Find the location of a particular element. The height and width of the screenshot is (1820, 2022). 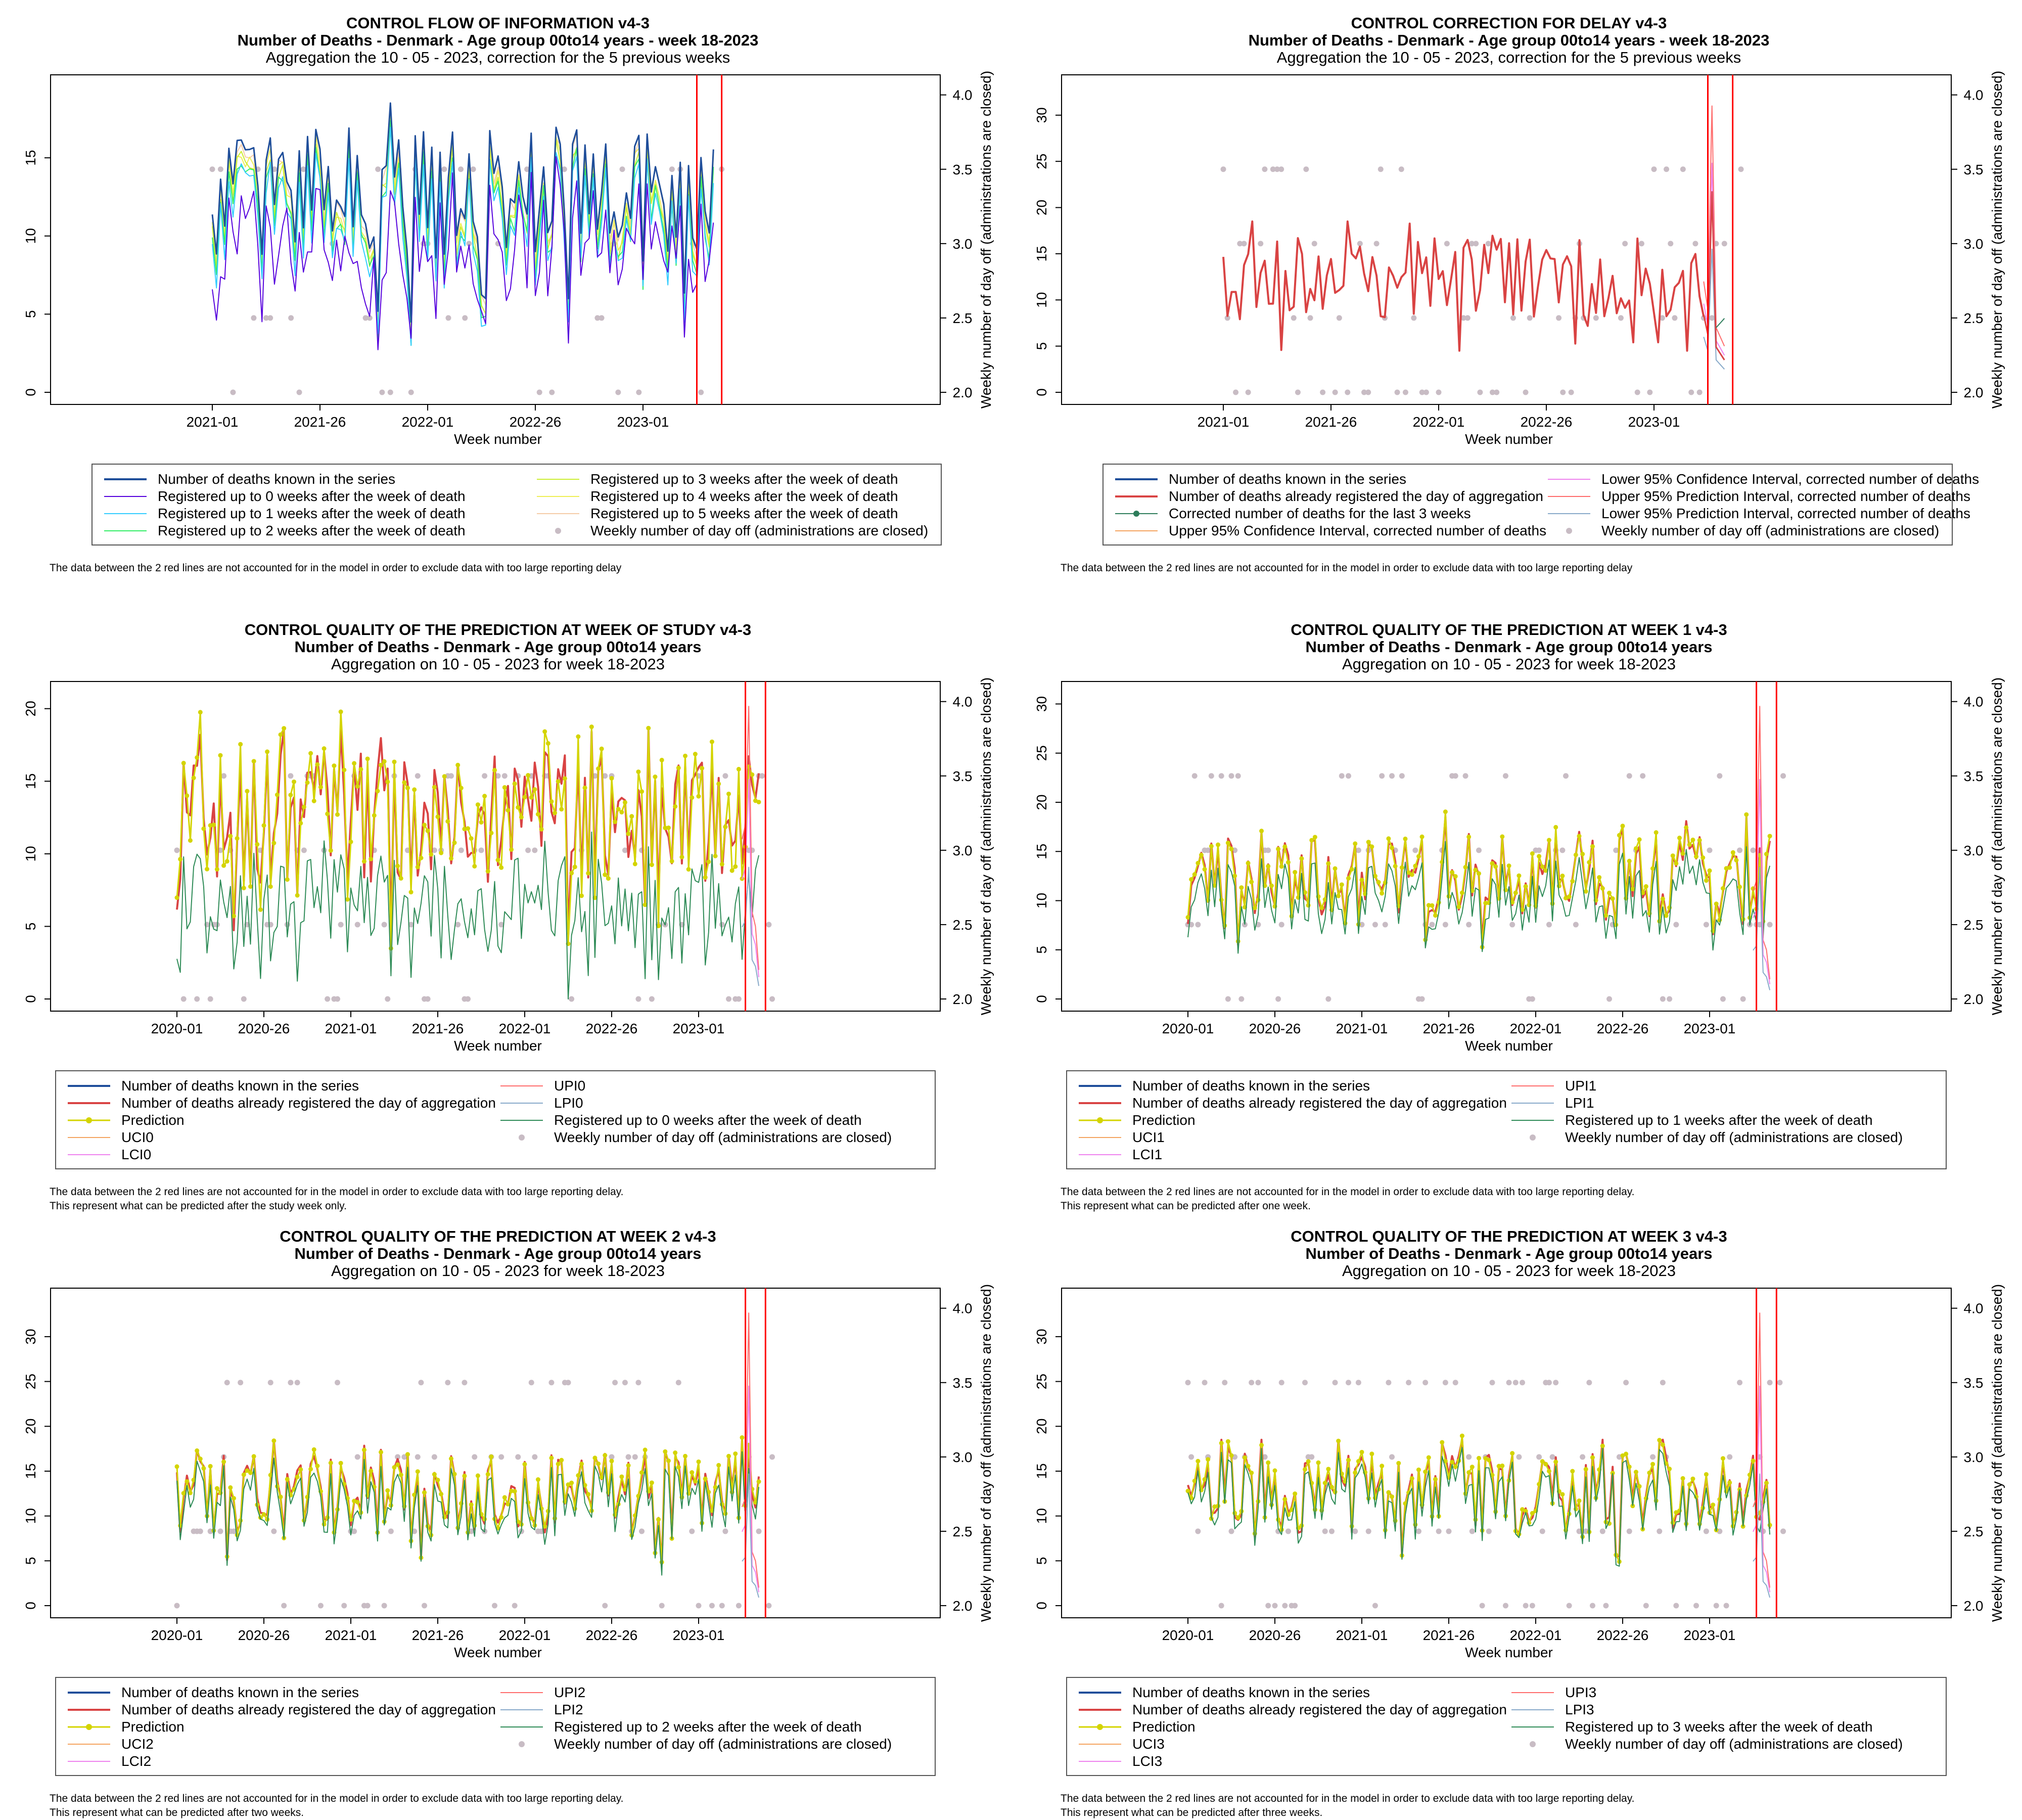

x-tick-label: 2022-26 is located at coordinates (1623, 1635).